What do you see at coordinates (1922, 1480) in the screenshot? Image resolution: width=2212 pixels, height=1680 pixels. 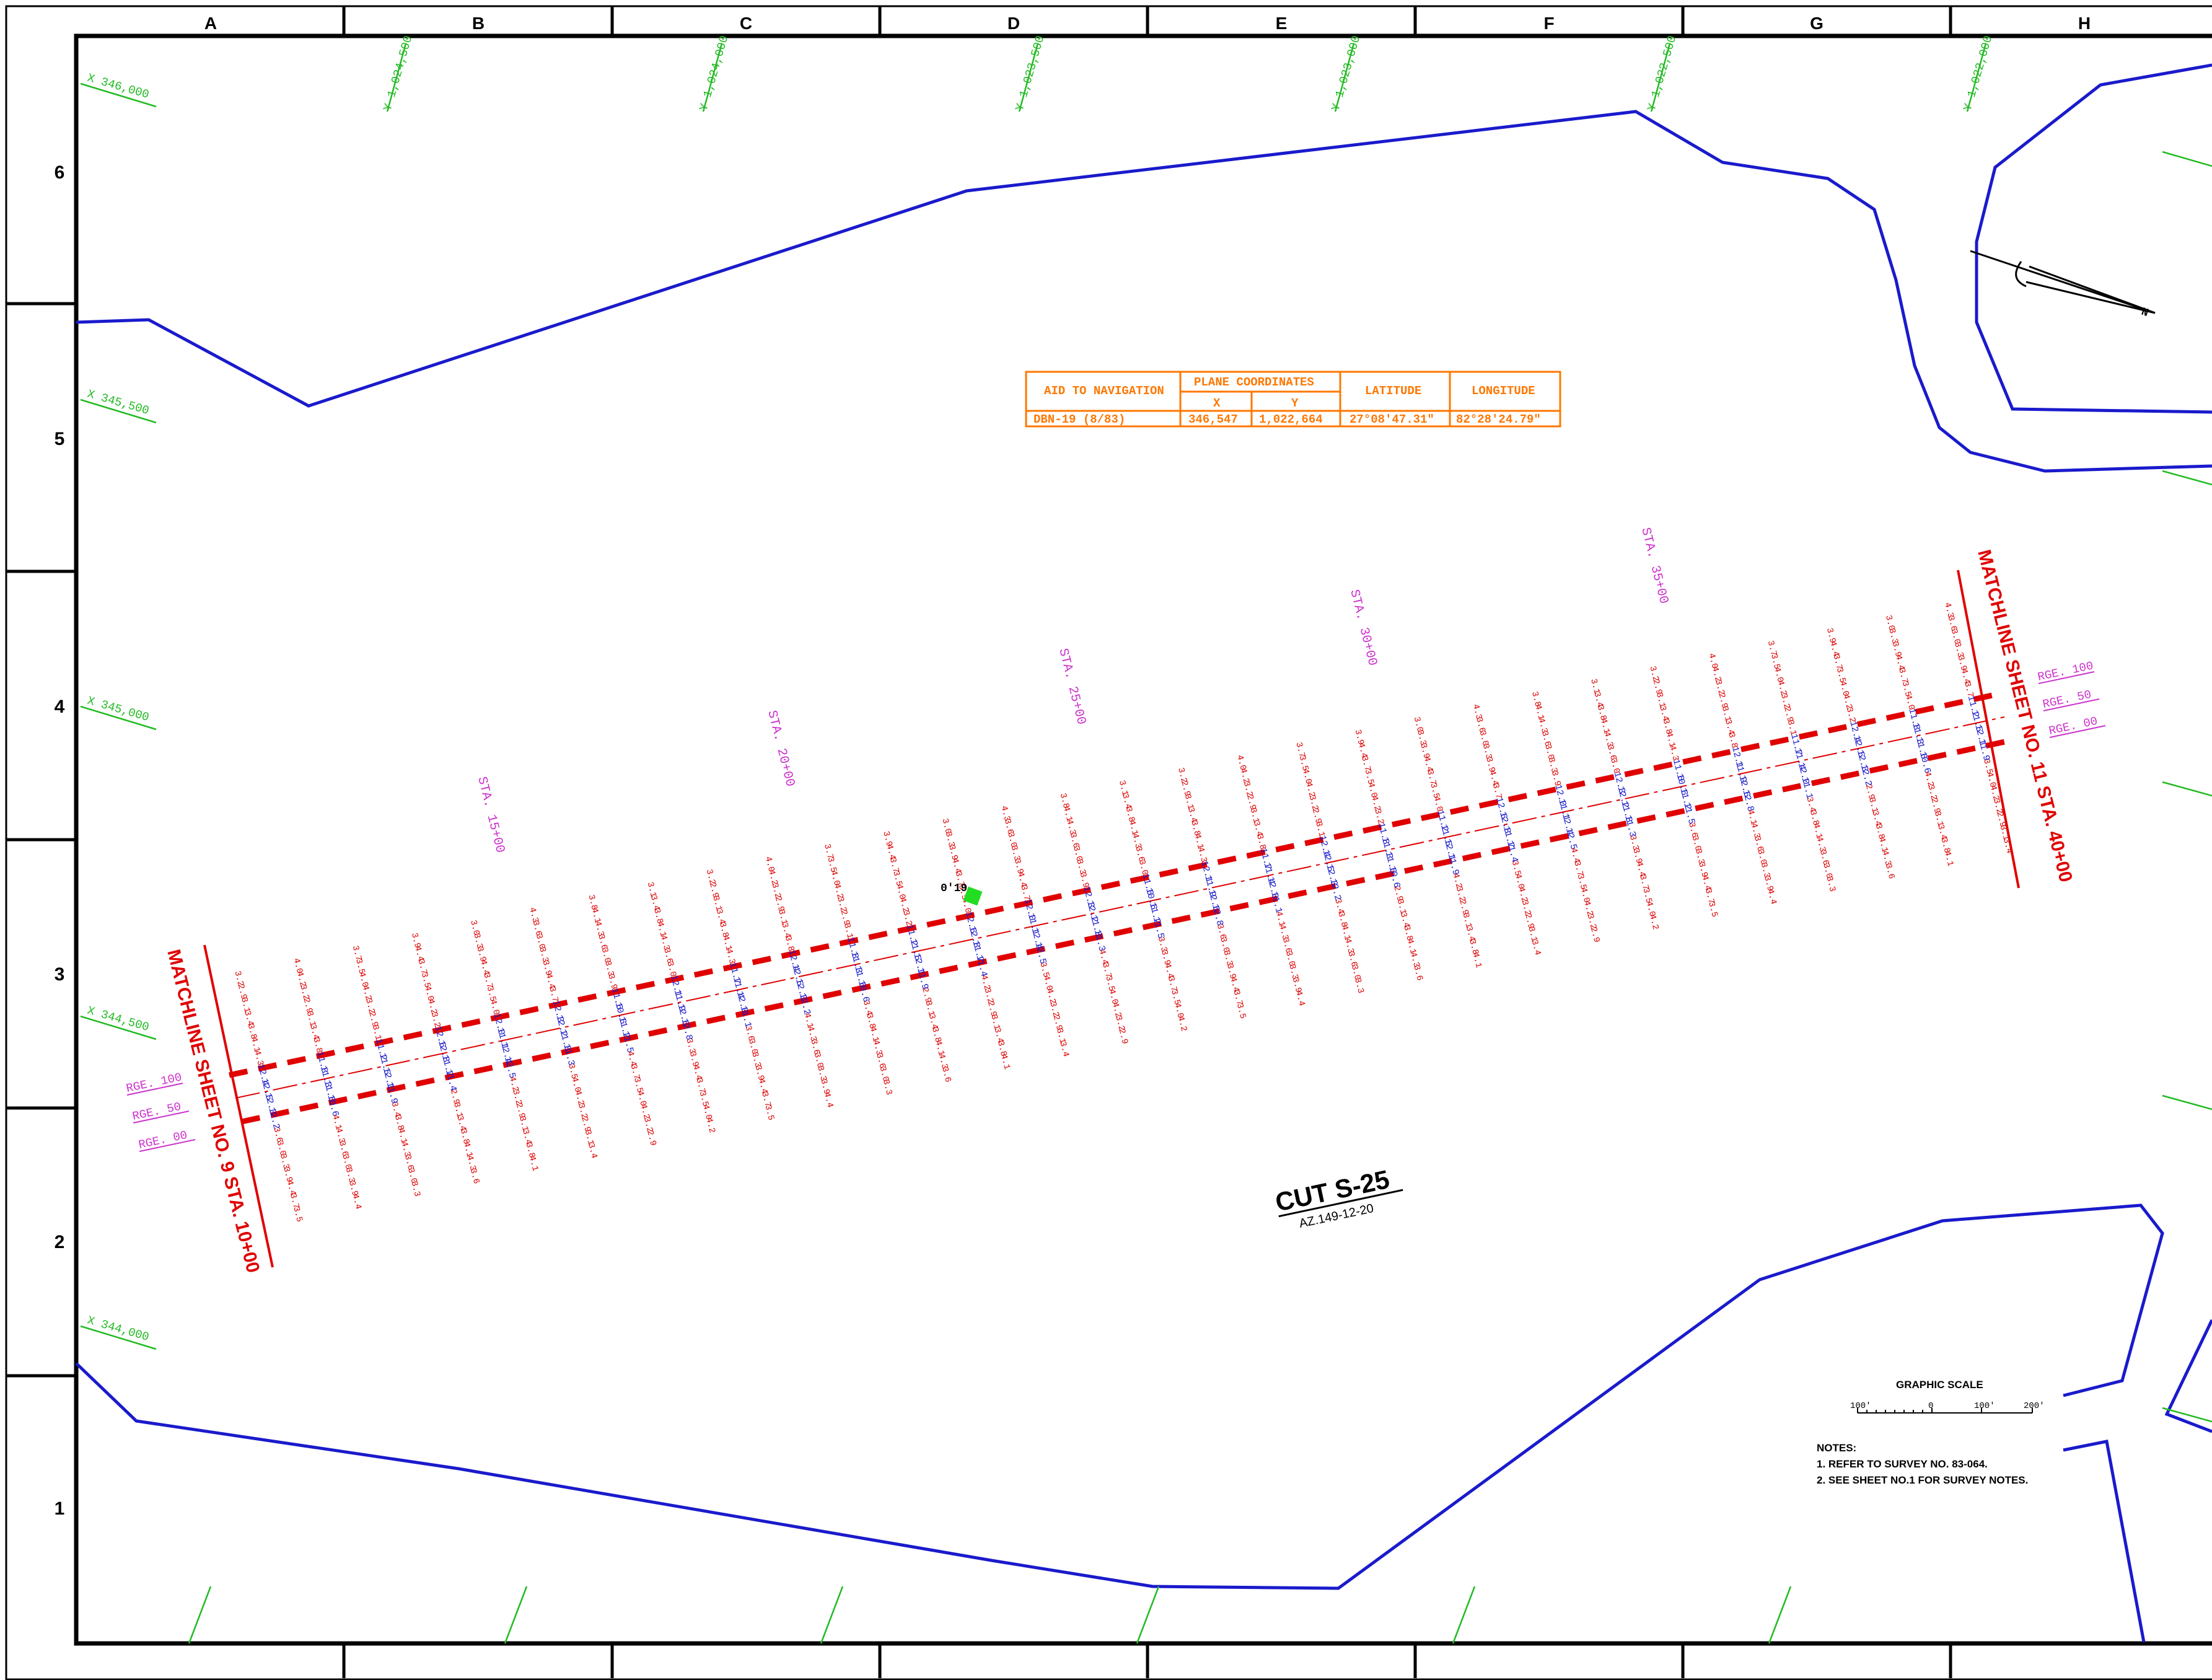 I see `note-item: 2. SEE SHEET NO.1 FOR SURVEY NOTES.` at bounding box center [1922, 1480].